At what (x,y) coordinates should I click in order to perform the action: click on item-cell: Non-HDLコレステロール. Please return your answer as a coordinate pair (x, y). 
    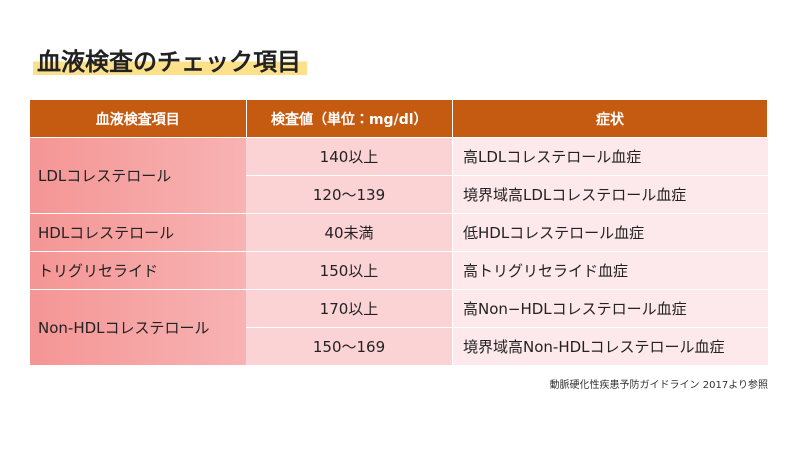
    Looking at the image, I should click on (138, 327).